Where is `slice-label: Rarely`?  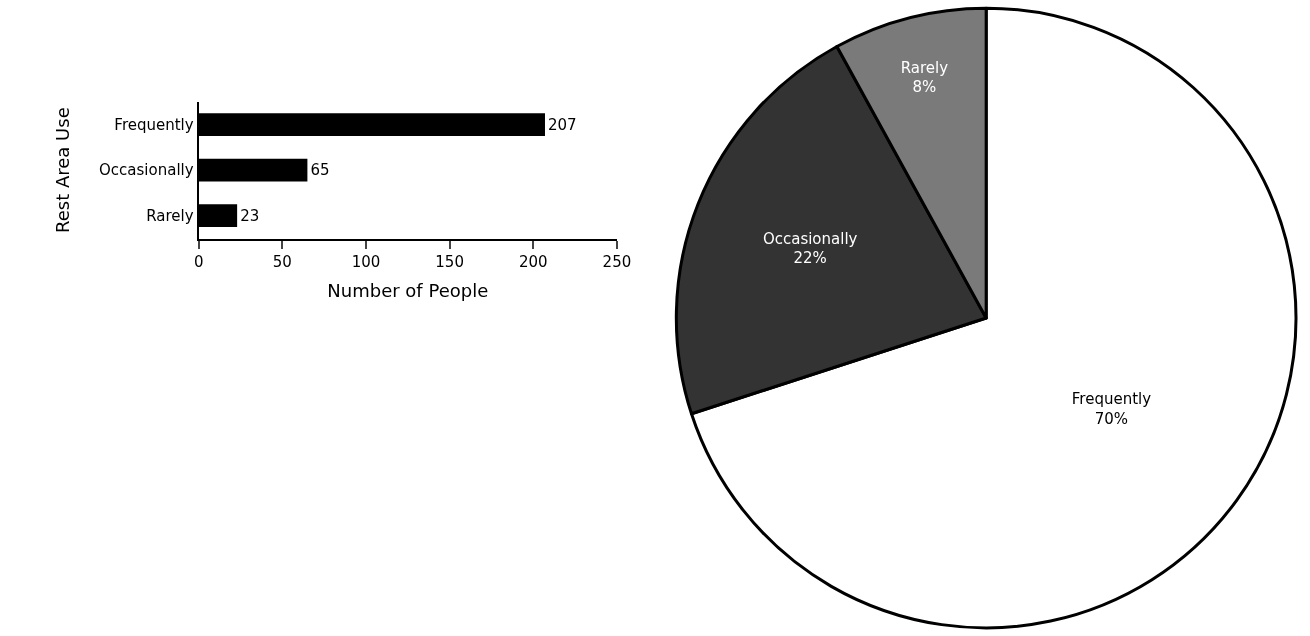
slice-label: Rarely is located at coordinates (924, 67).